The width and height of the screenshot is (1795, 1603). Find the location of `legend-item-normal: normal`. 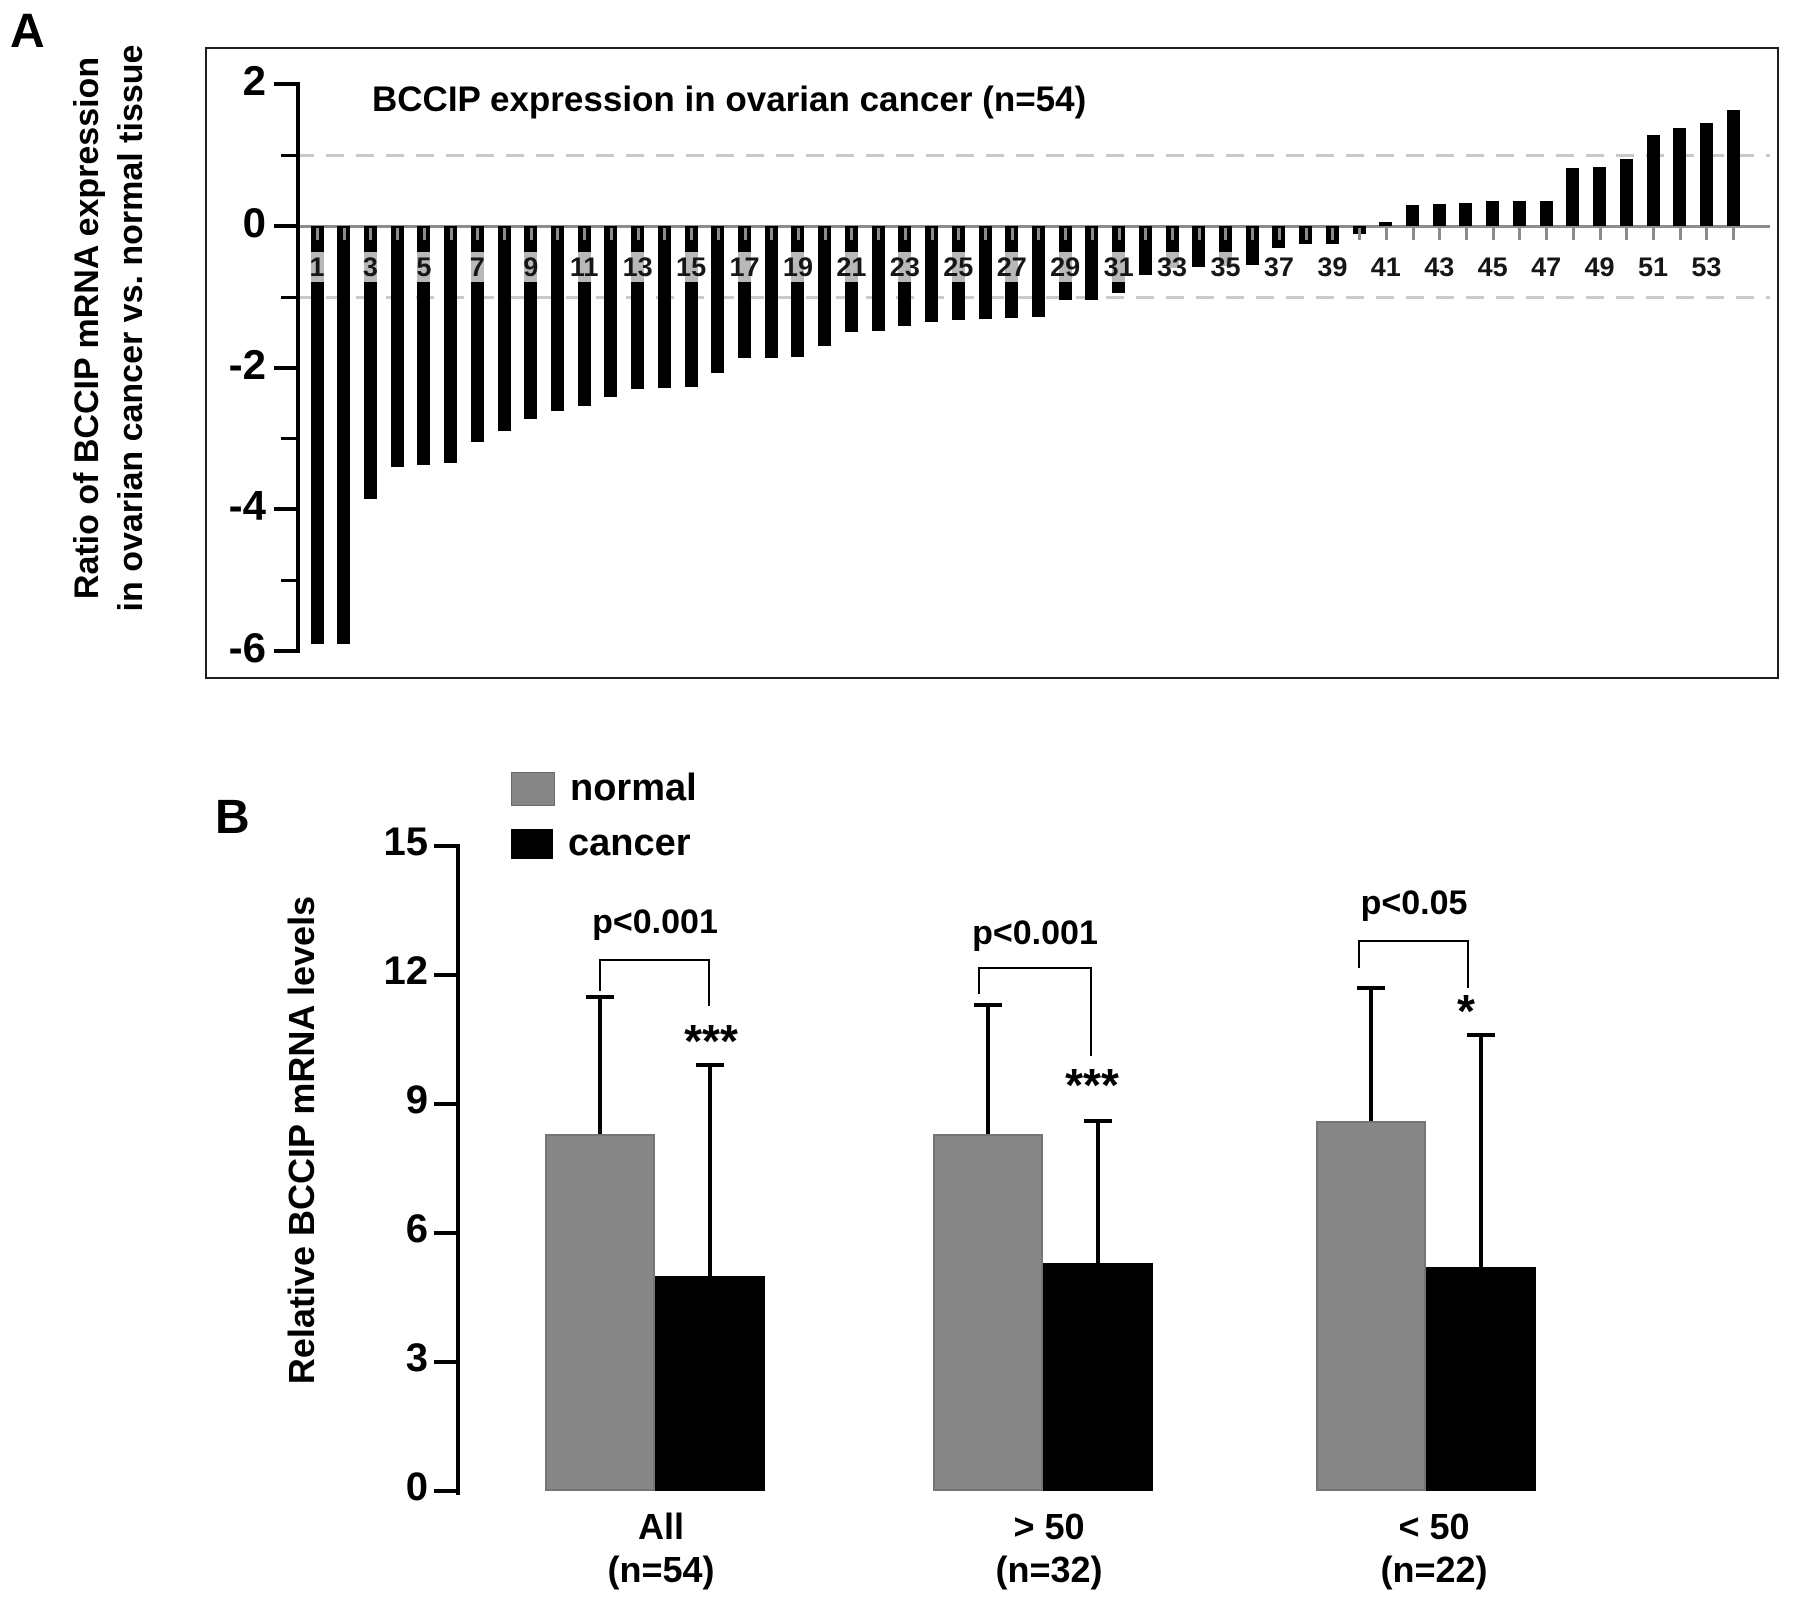

legend-item-normal: normal is located at coordinates (604, 788).